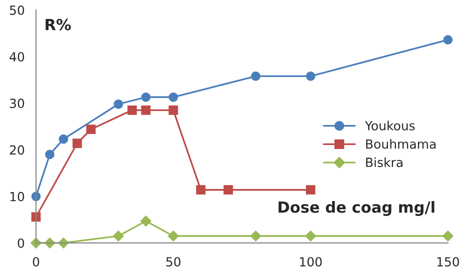  I want to click on legend-label: Biskra, so click(384, 162).